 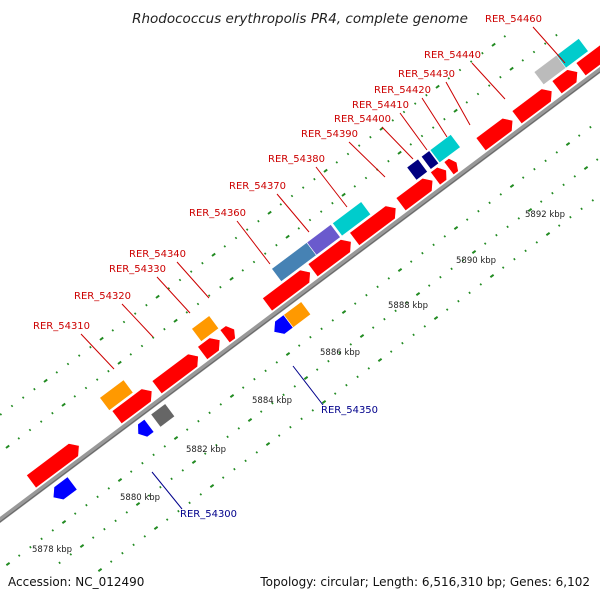 I want to click on gene-label-top: RER_54420, so click(x=402, y=90).